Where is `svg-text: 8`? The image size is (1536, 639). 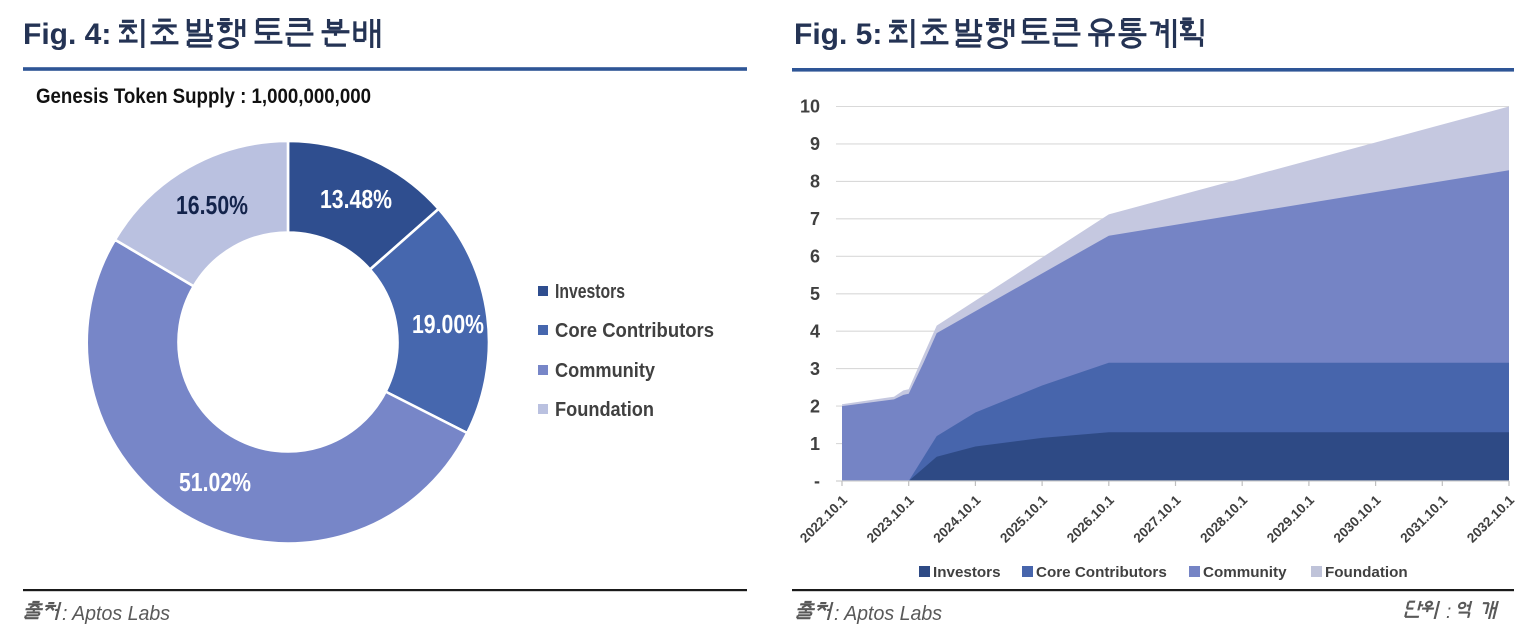 svg-text: 8 is located at coordinates (815, 182).